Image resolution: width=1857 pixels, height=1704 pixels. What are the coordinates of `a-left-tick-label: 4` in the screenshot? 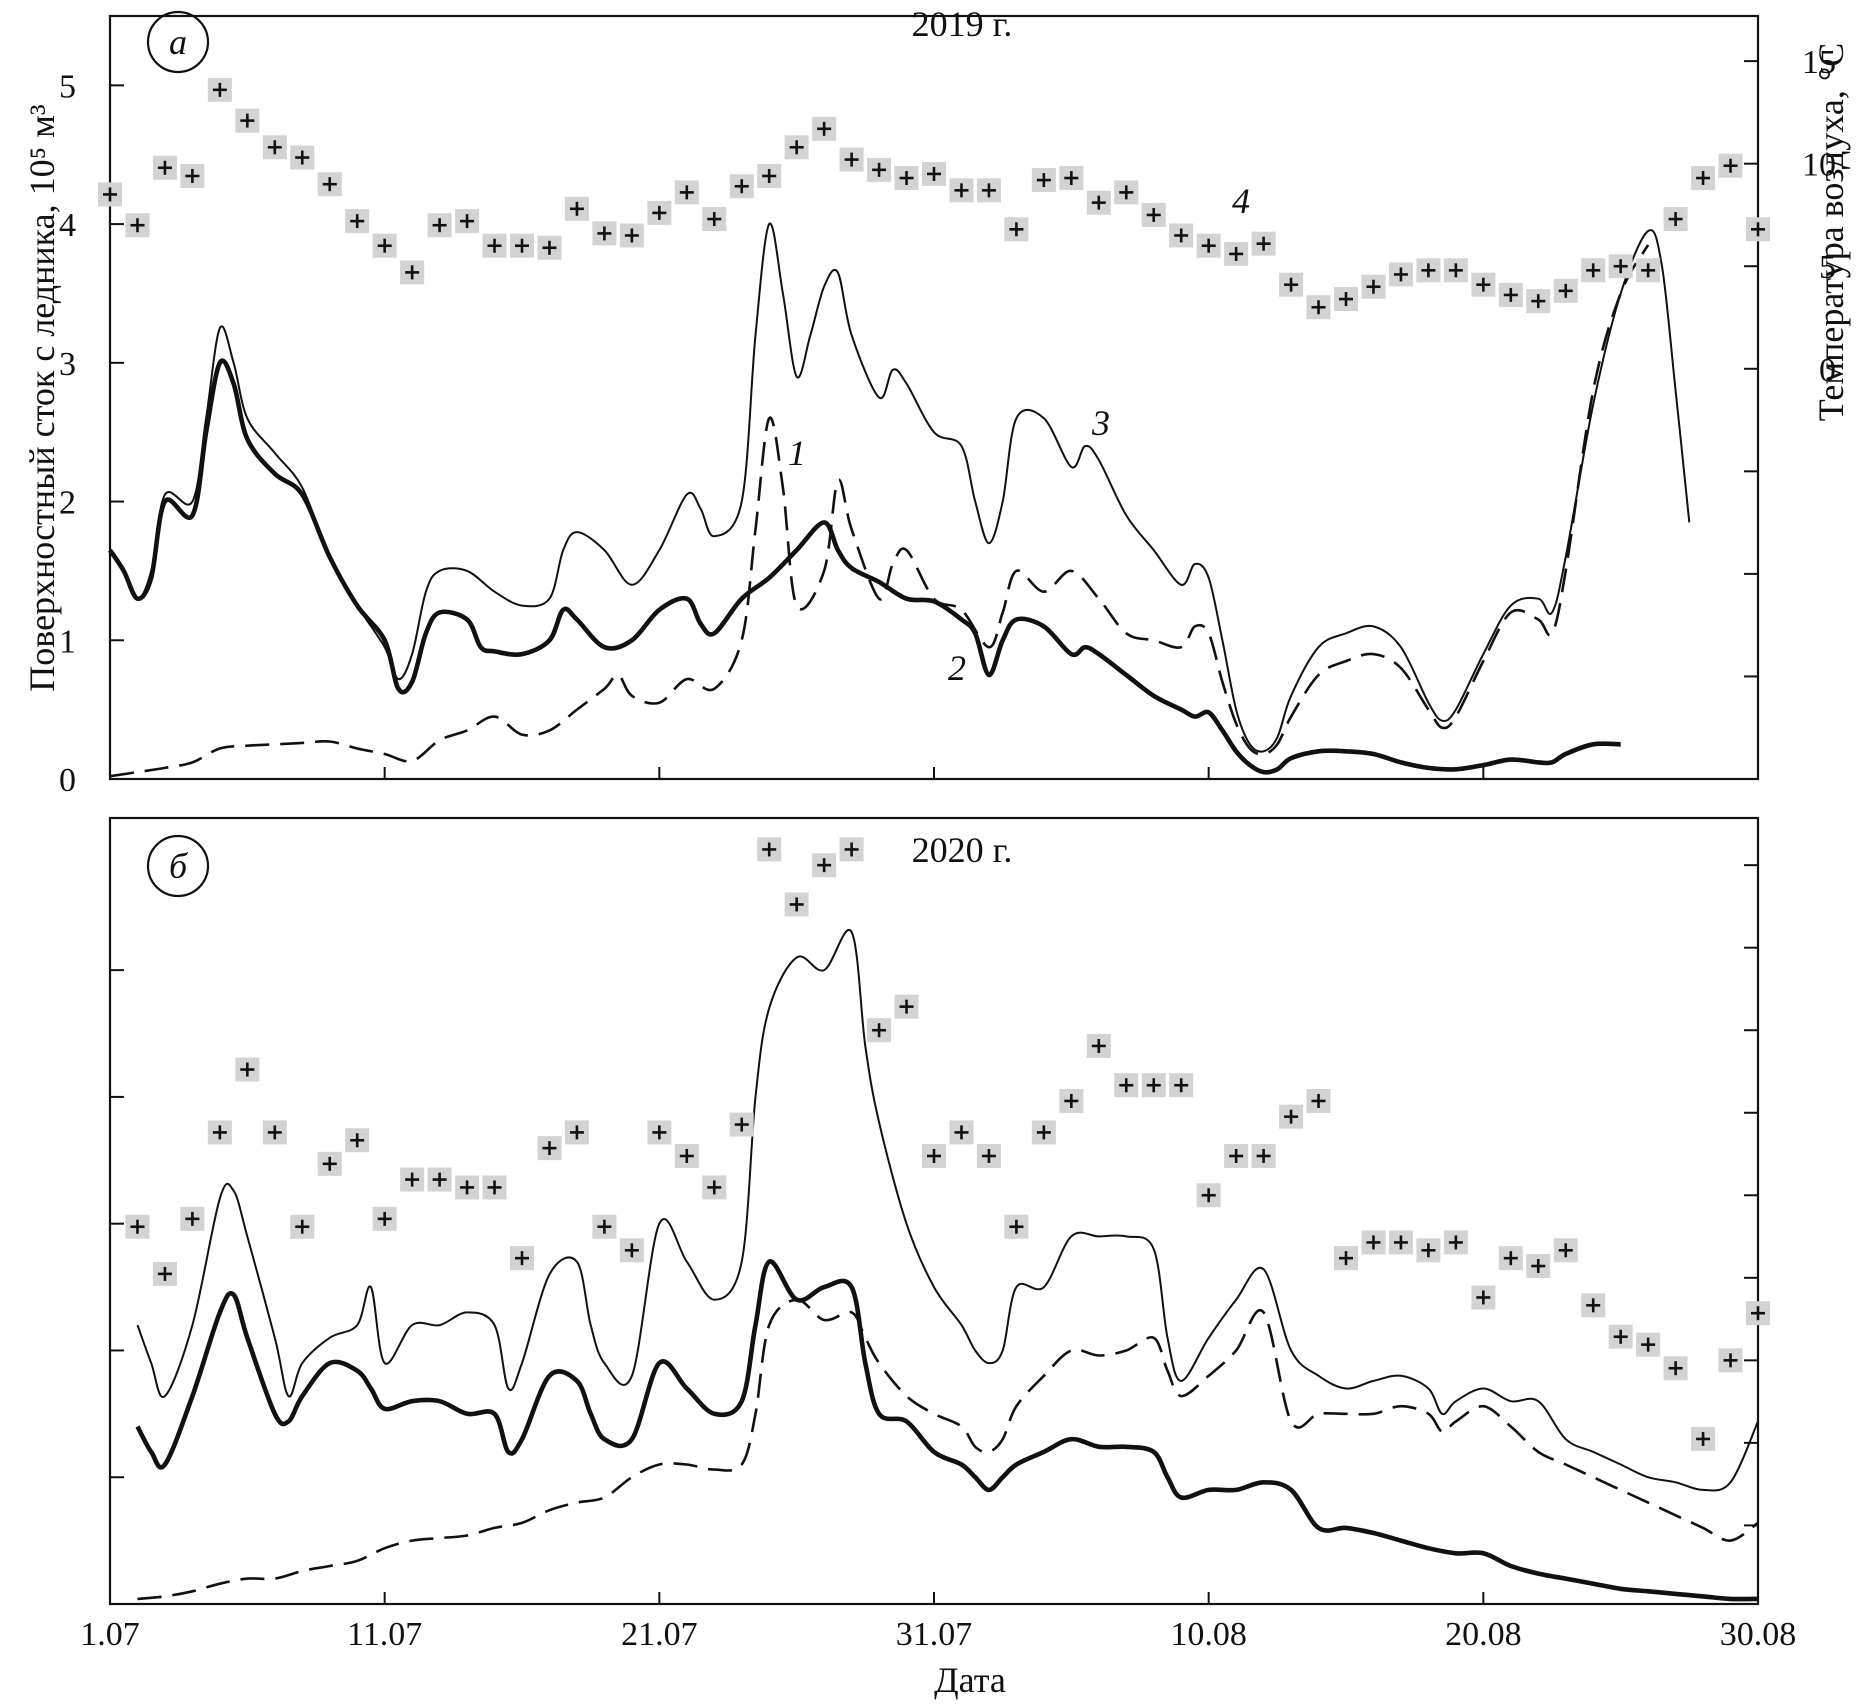 It's located at (67, 225).